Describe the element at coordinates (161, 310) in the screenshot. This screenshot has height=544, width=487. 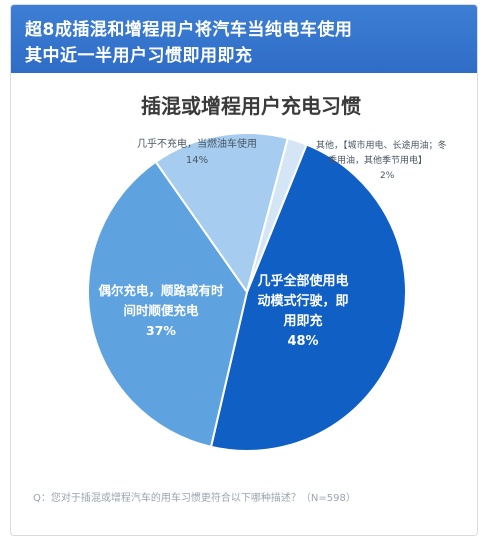
I see `slice-2-label: 间时顺便充电` at that location.